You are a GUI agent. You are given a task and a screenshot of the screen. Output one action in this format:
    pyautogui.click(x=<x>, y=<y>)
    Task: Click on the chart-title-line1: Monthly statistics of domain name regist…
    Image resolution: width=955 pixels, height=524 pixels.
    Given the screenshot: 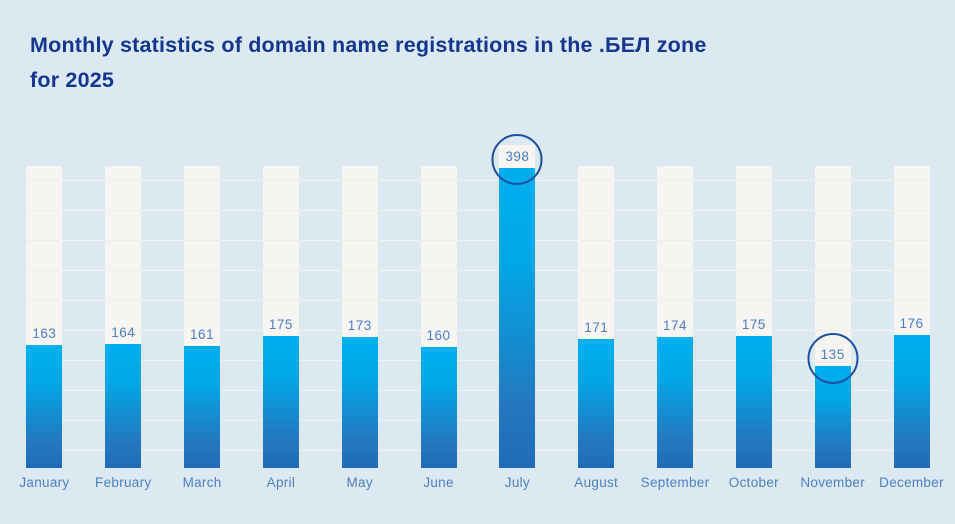 What is the action you would take?
    pyautogui.click(x=368, y=45)
    